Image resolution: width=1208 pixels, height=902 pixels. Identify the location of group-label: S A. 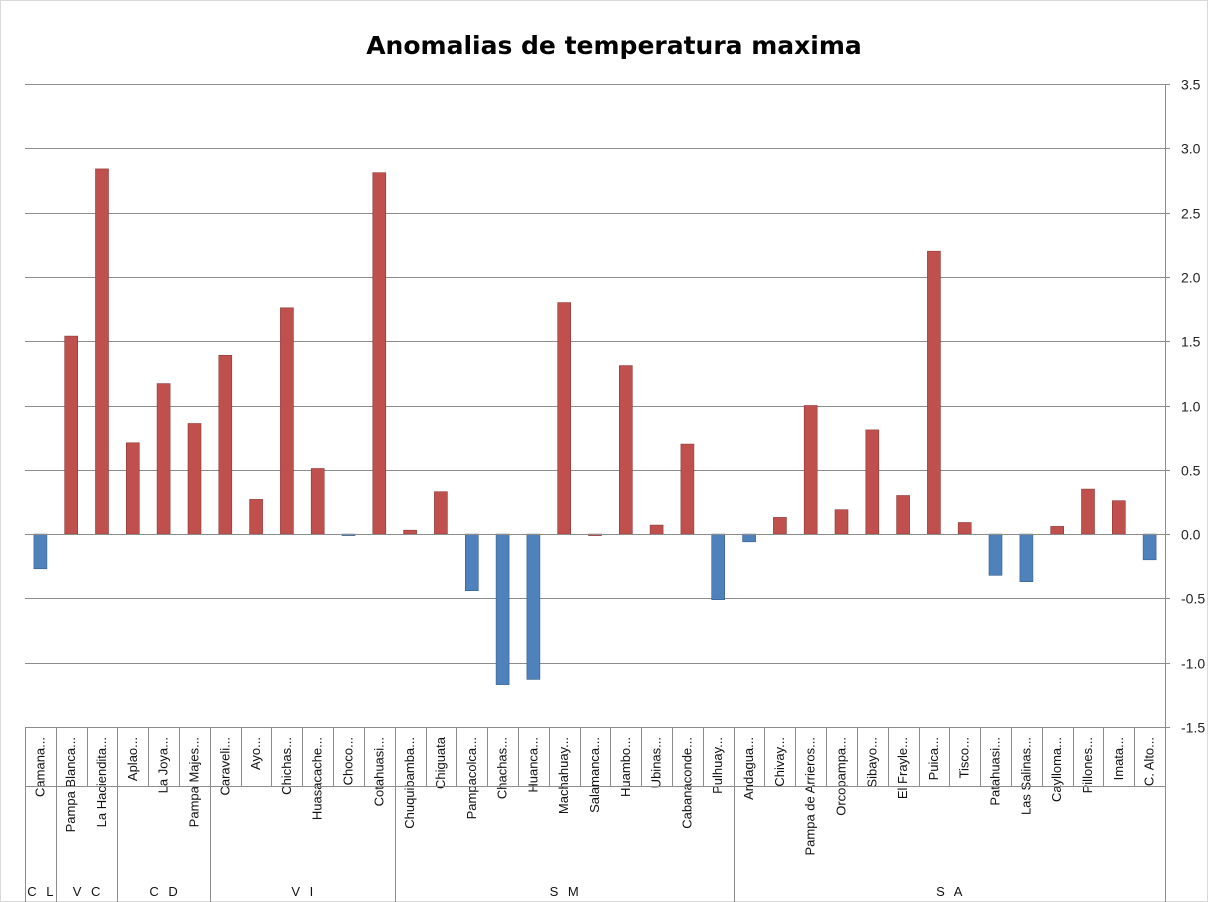
(950, 891).